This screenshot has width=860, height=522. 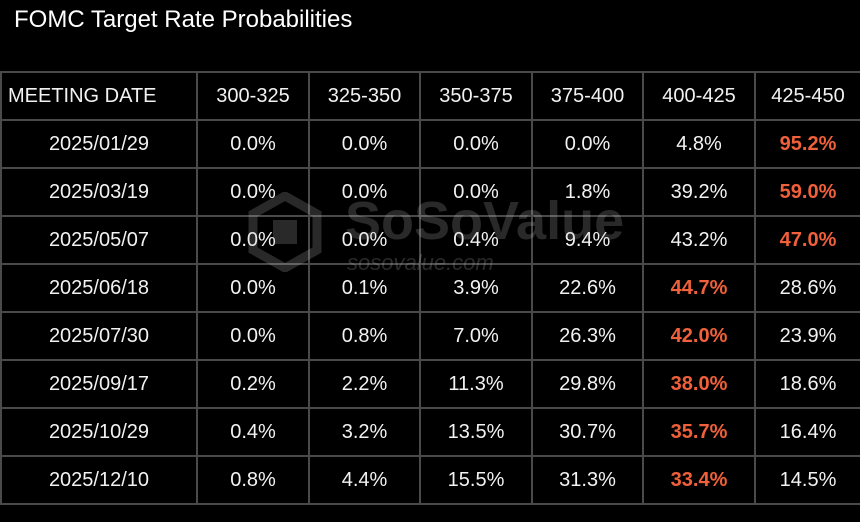 What do you see at coordinates (364, 384) in the screenshot?
I see `probability-cell: 2.2%` at bounding box center [364, 384].